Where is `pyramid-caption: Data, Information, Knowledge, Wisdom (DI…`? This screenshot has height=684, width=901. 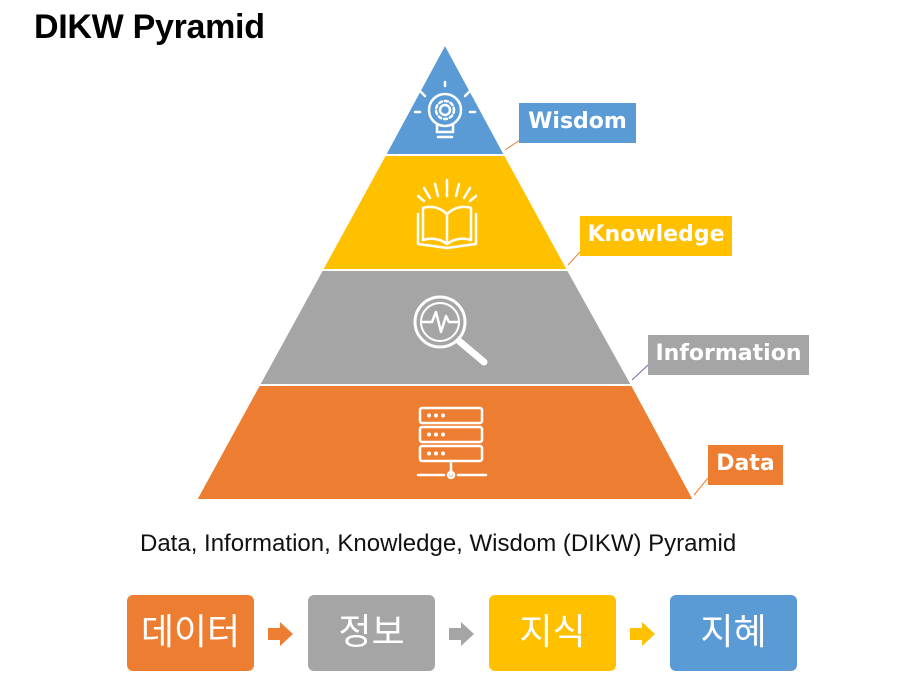 pyramid-caption: Data, Information, Knowledge, Wisdom (DI… is located at coordinates (438, 543).